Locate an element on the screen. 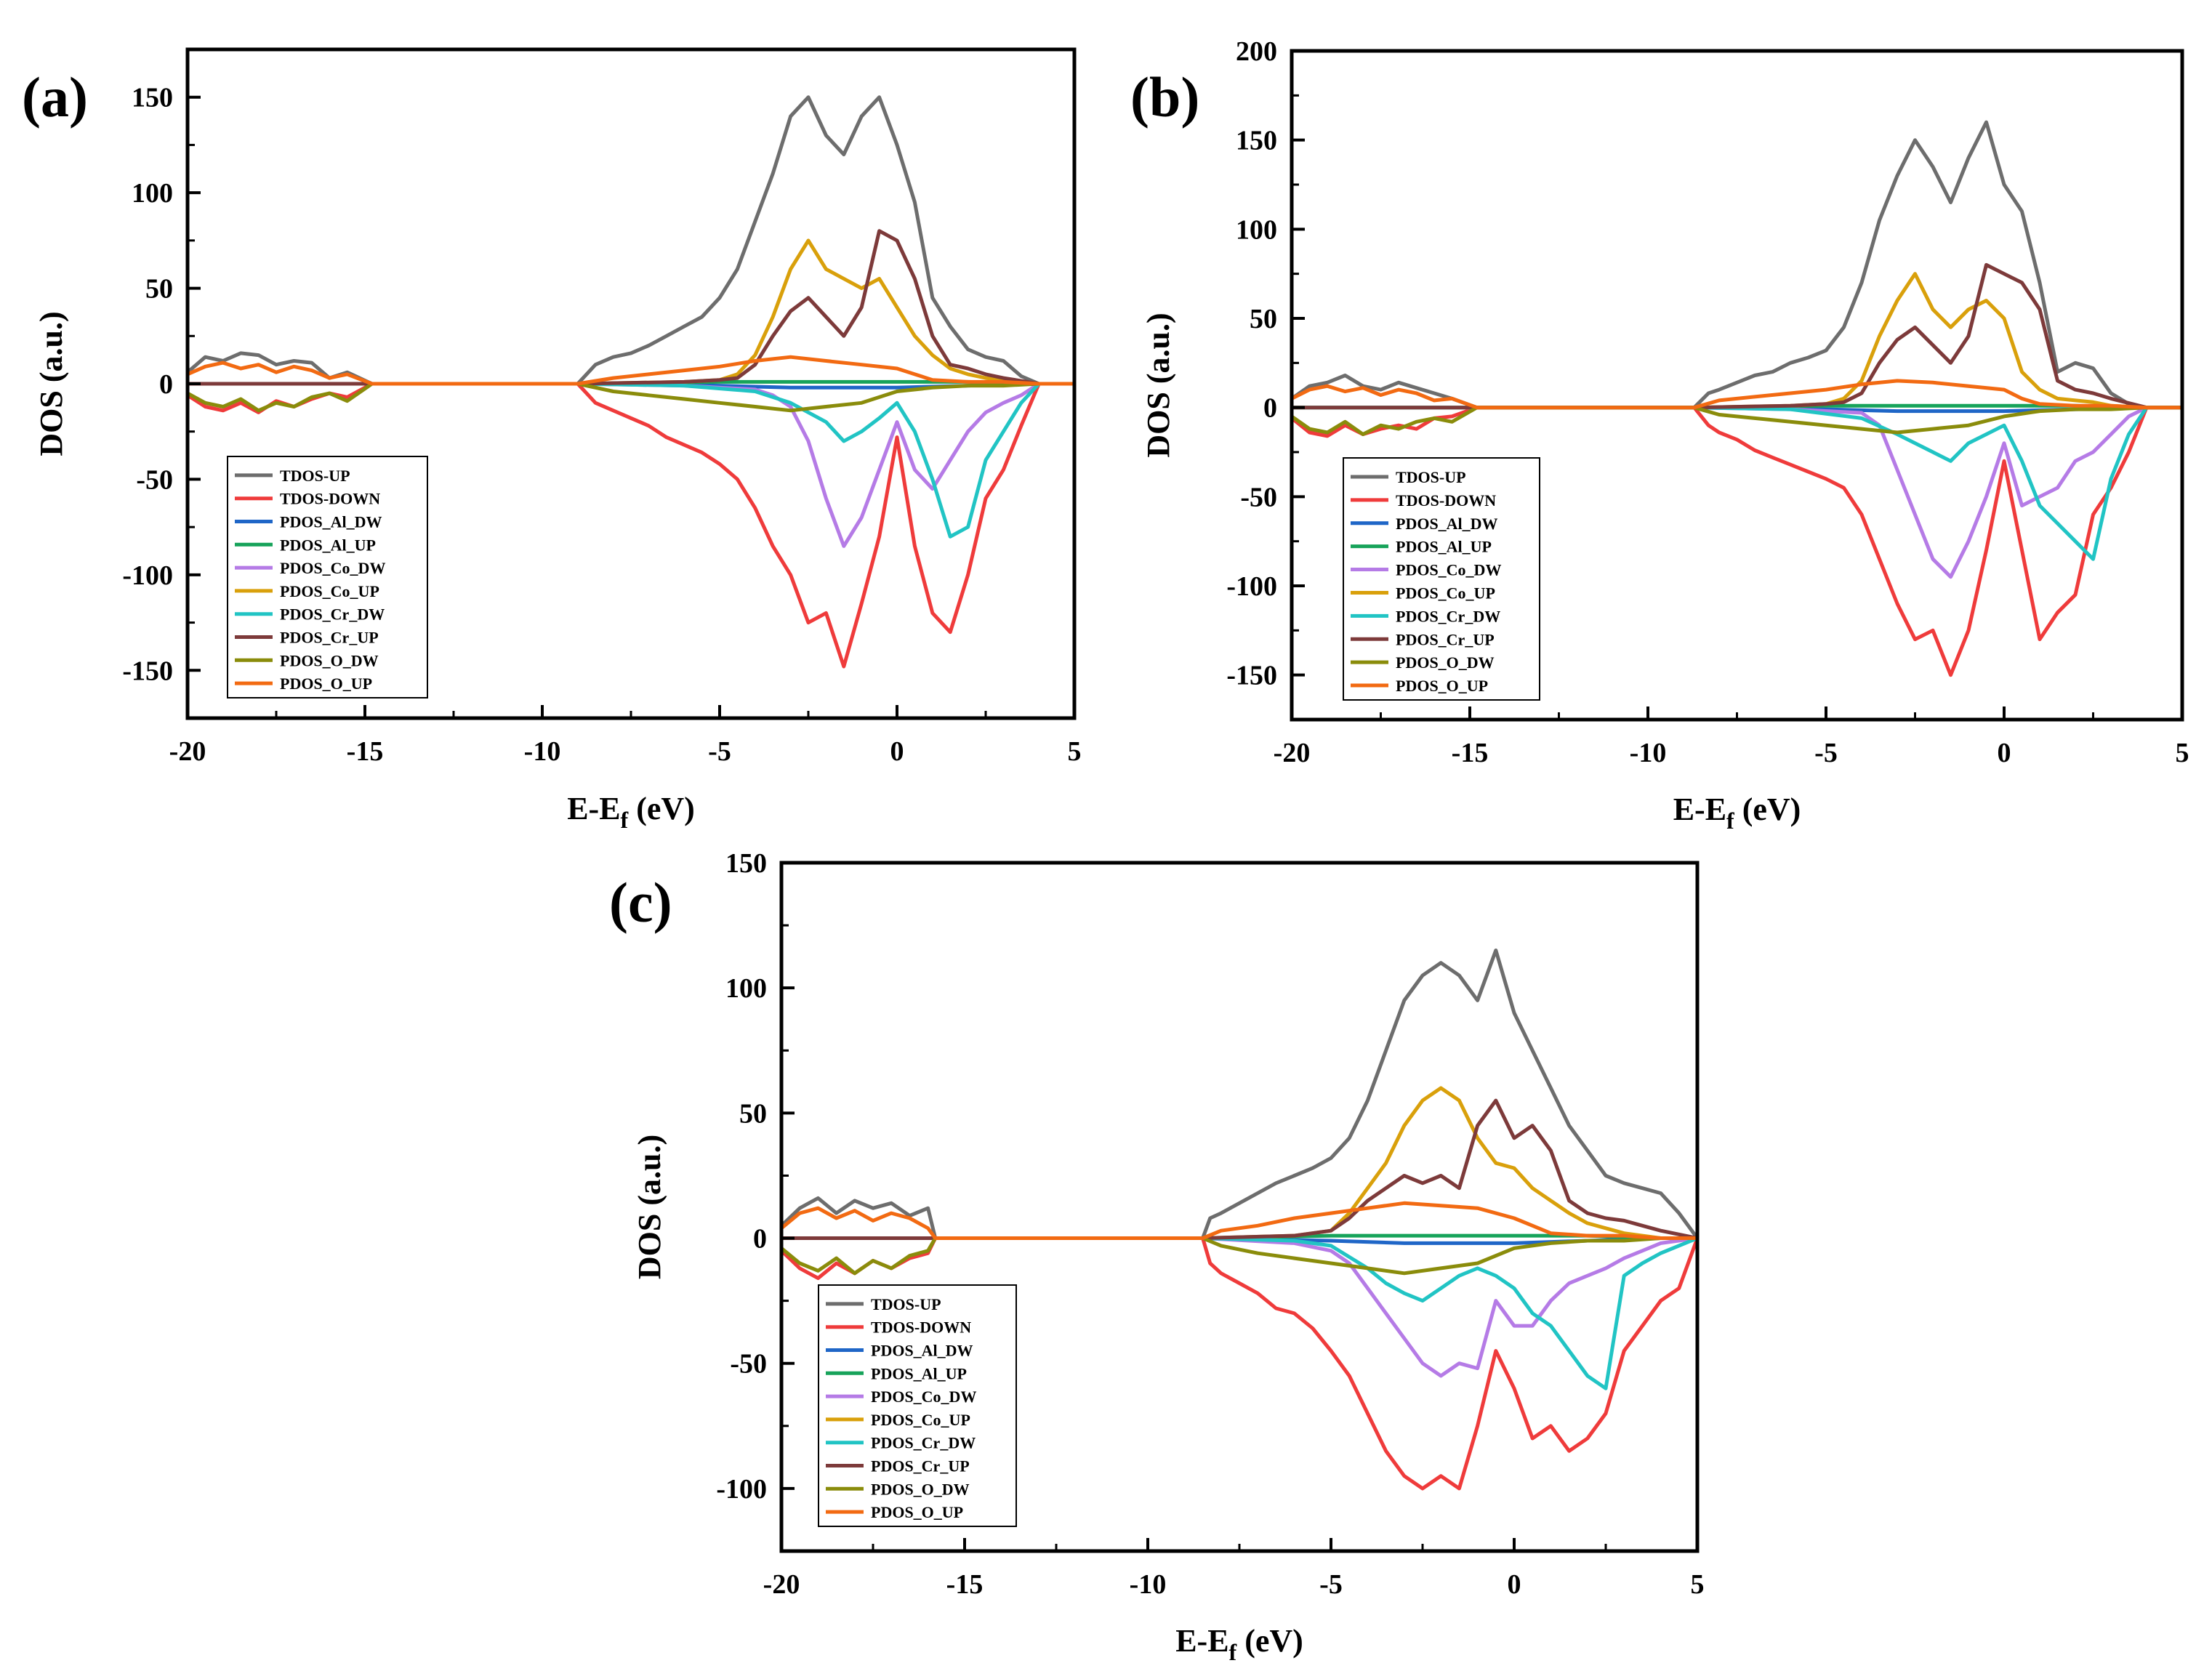 Image resolution: width=2212 pixels, height=1671 pixels. y-tick-label: 150 is located at coordinates (1256, 141).